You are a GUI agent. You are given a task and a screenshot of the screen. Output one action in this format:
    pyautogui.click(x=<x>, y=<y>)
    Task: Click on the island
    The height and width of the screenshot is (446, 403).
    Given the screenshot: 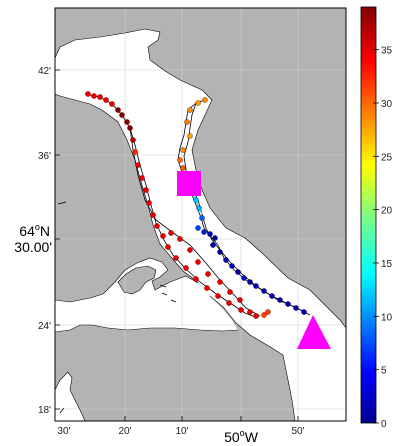 What is the action you would take?
    pyautogui.click(x=137, y=280)
    